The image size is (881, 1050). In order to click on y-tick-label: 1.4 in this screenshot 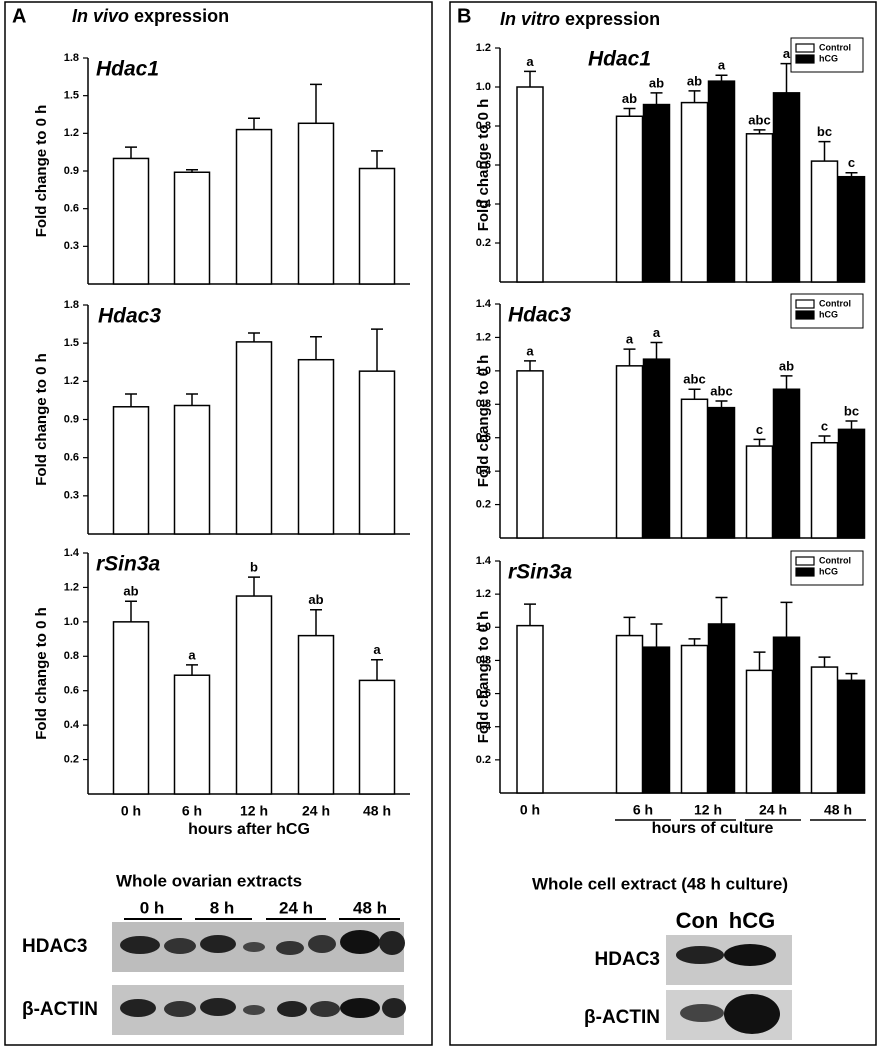, I will do `click(484, 304)`.